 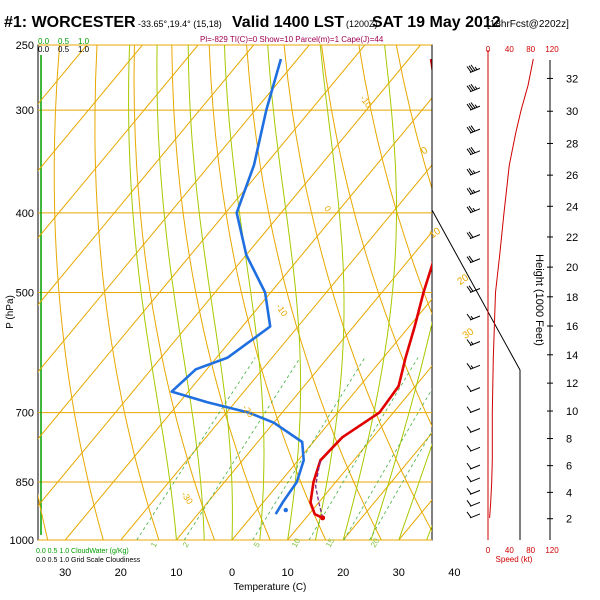 What do you see at coordinates (514, 559) in the screenshot?
I see `speed-axis-label: Speed (kt)` at bounding box center [514, 559].